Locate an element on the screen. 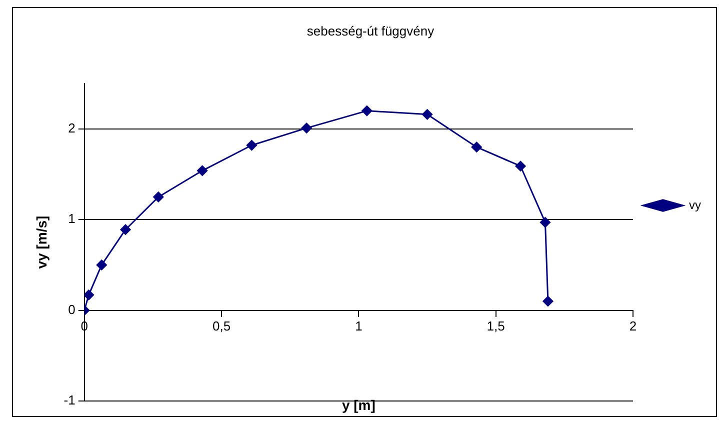 The width and height of the screenshot is (719, 421). x-tick-label: 0,5 is located at coordinates (221, 326).